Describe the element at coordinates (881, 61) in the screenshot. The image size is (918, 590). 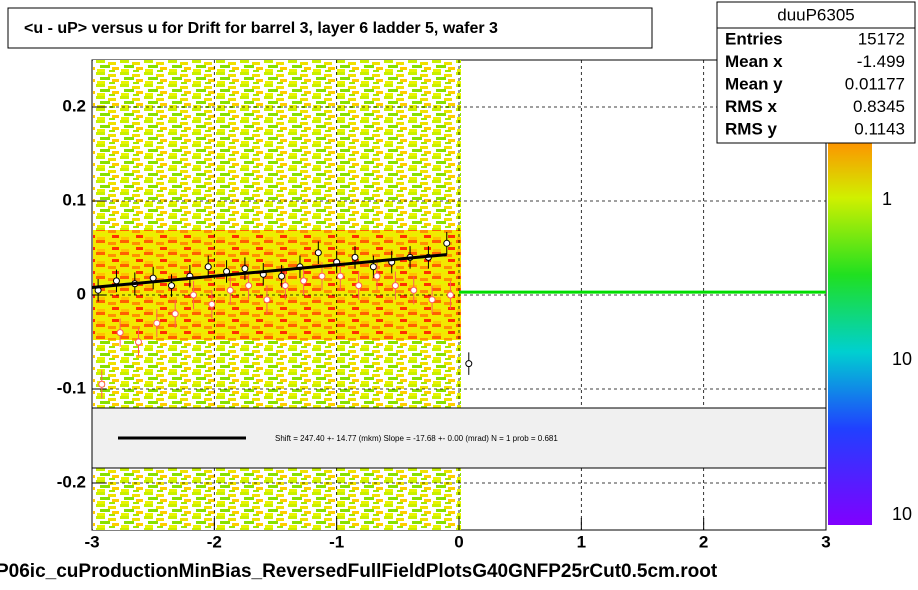
I see `stats-value: -1.499` at that location.